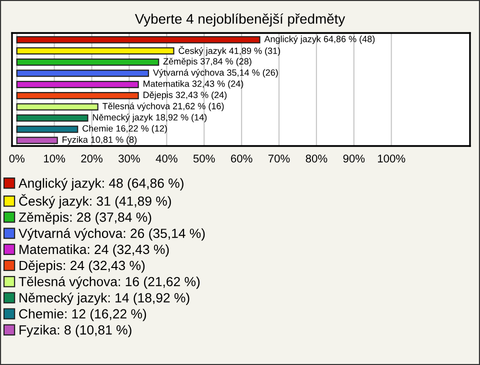 Image resolution: width=480 pixels, height=365 pixels. What do you see at coordinates (207, 62) in the screenshot?
I see `data-label: Zěměpis 37,84 % (28)` at bounding box center [207, 62].